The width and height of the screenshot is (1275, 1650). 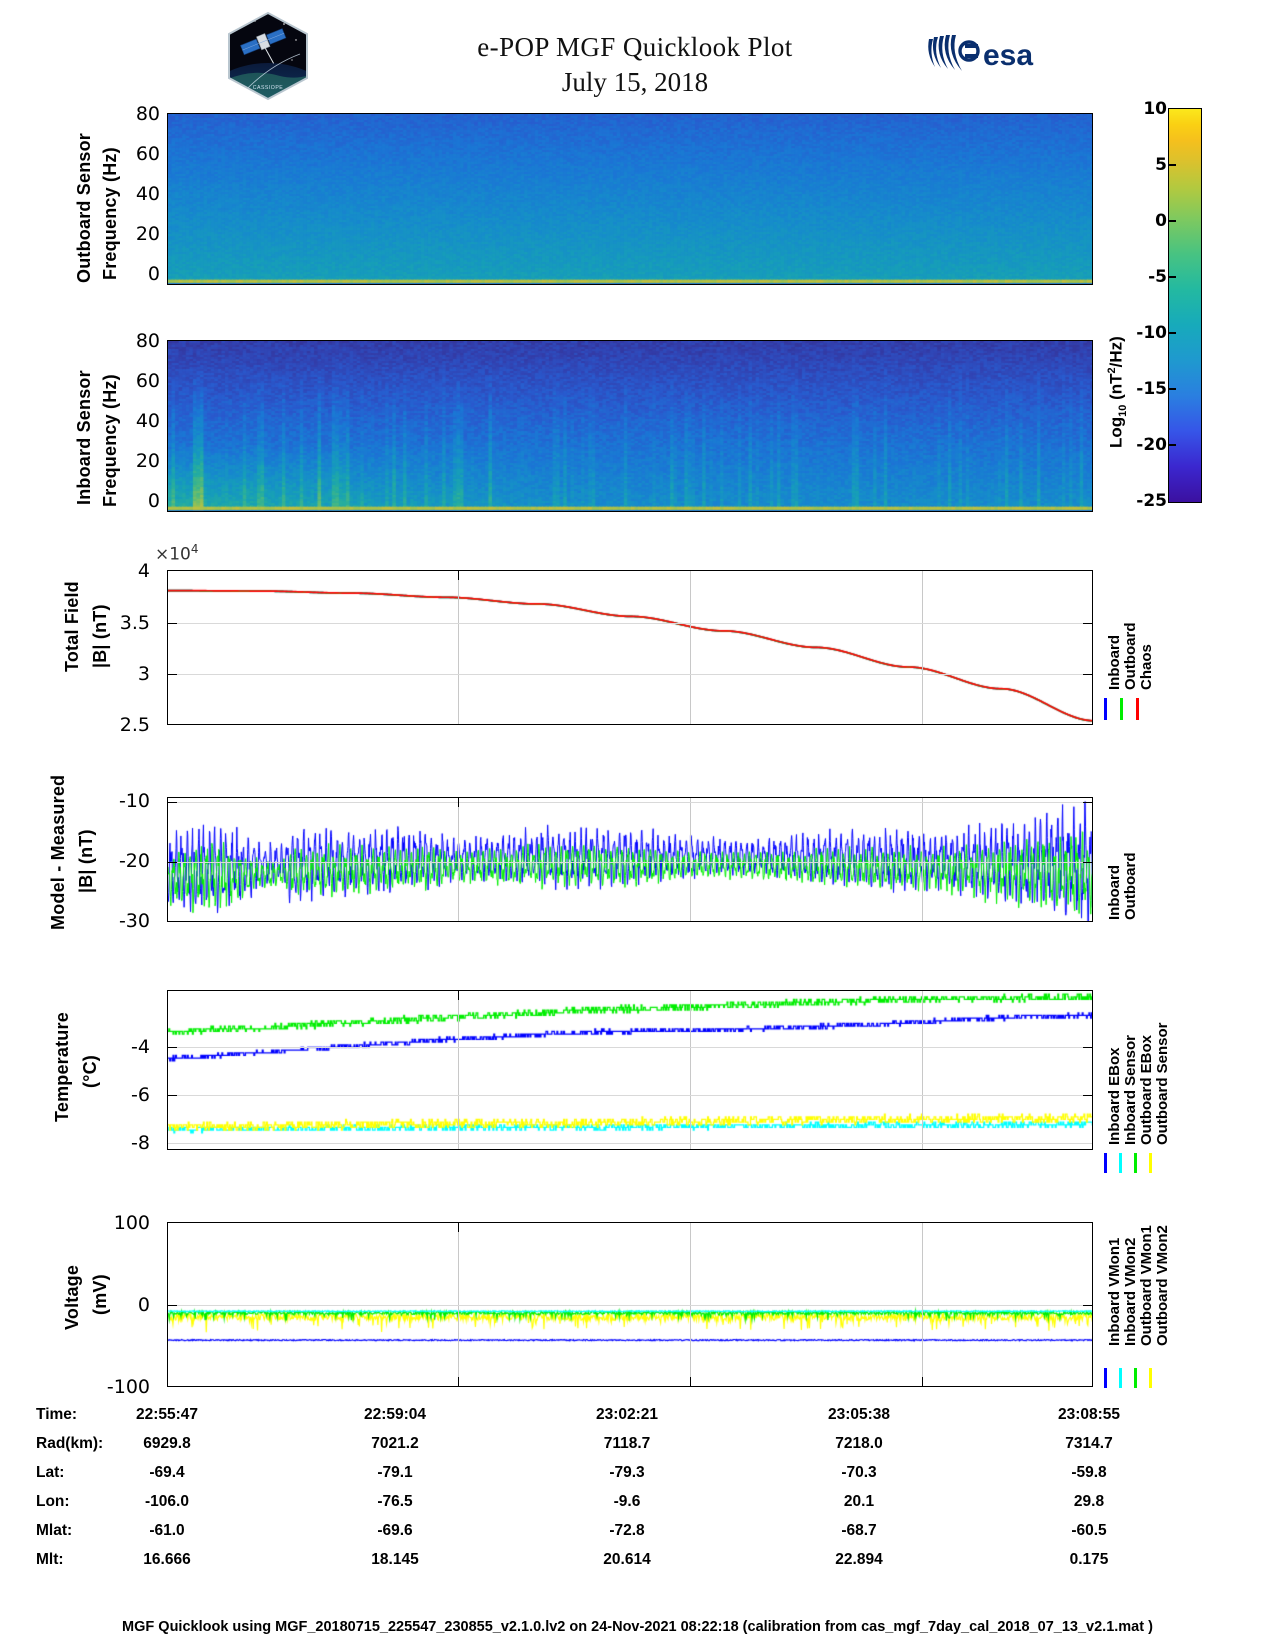 I want to click on legend-label-outboard-sensor: Outboard Sensor, so click(x=1162, y=1083).